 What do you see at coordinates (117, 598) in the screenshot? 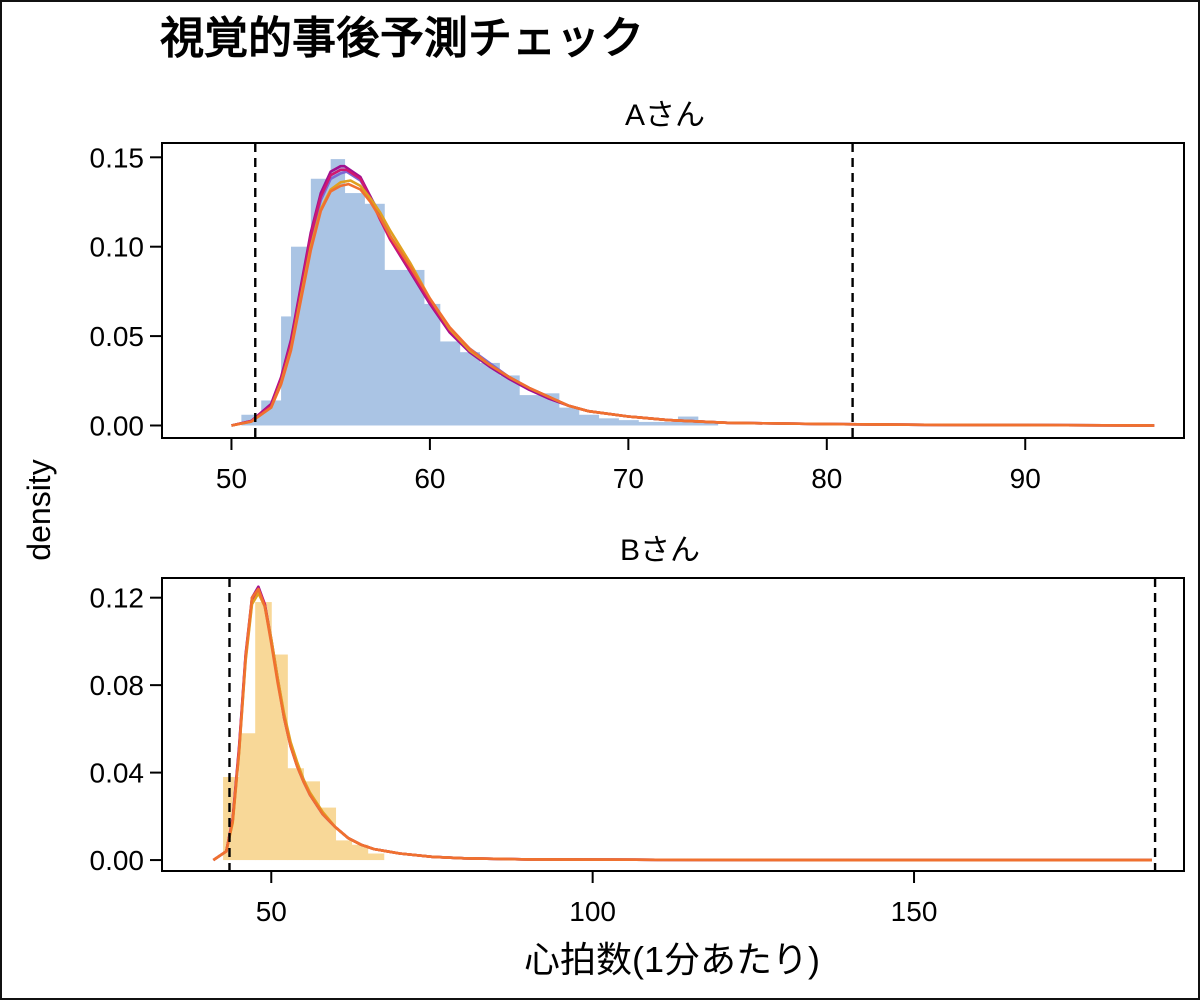
I see `panel-b-y-tick-label: 0.12` at bounding box center [117, 598].